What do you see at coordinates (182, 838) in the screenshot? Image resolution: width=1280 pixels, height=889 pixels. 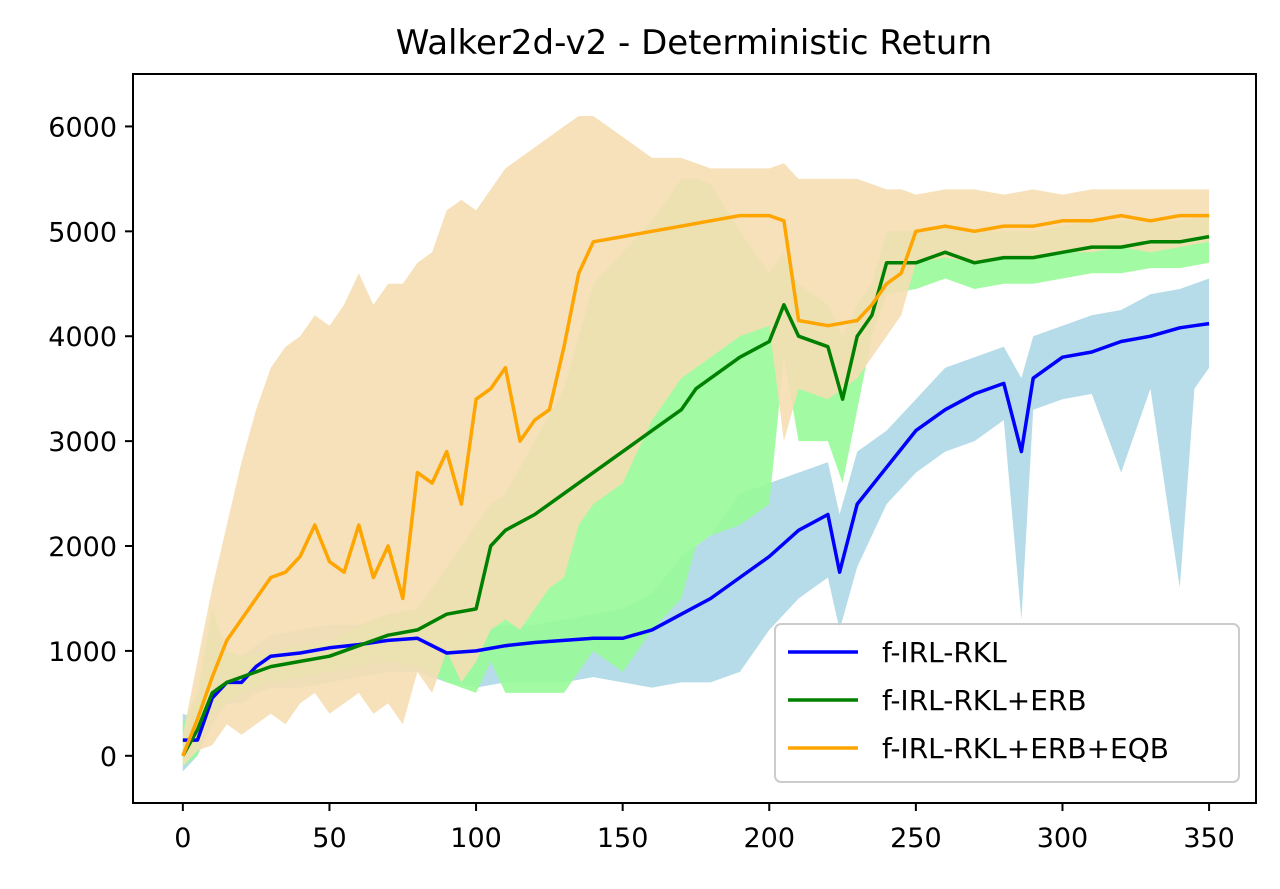 I see `x-tick-label-0: 0` at bounding box center [182, 838].